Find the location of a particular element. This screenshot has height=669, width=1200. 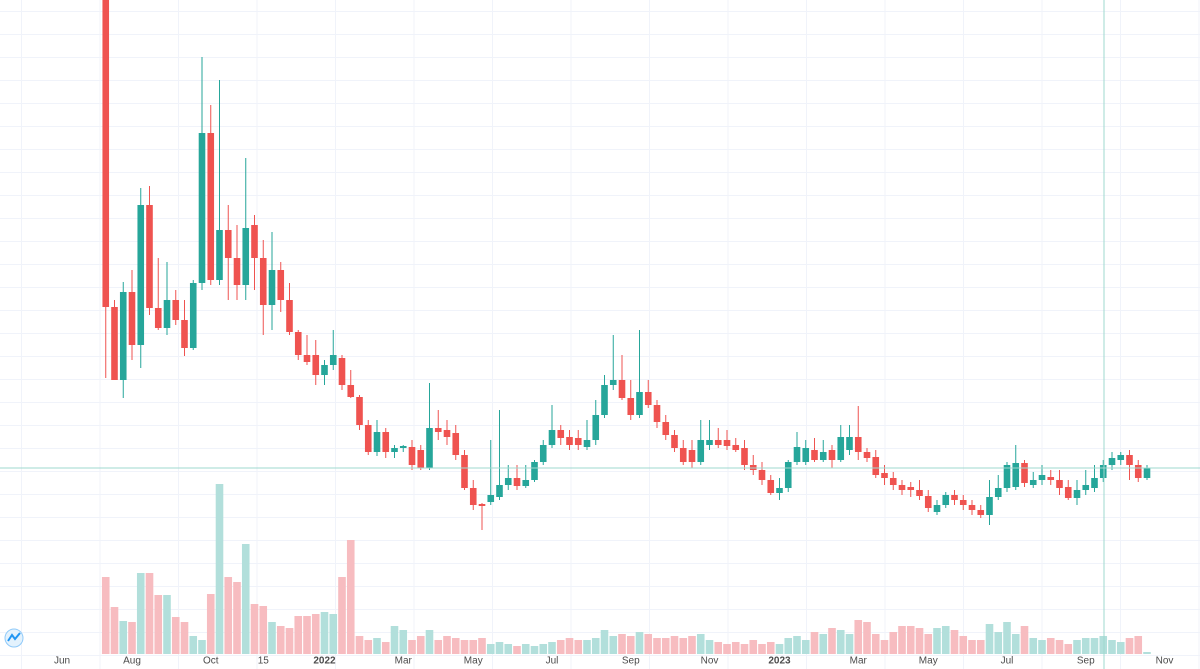

x-tick-label: 2022 is located at coordinates (324, 661).